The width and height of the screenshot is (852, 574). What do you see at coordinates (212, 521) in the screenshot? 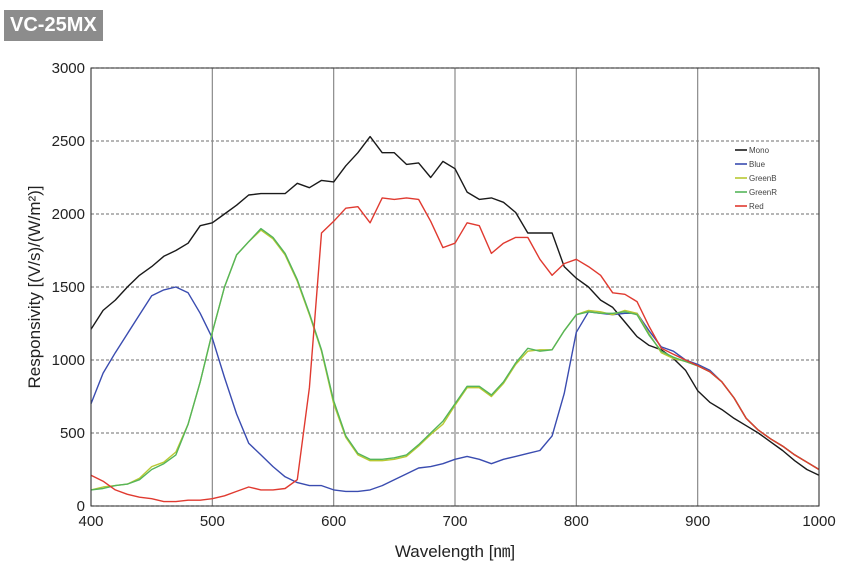
I see `x-tick-label: 500` at bounding box center [212, 521].